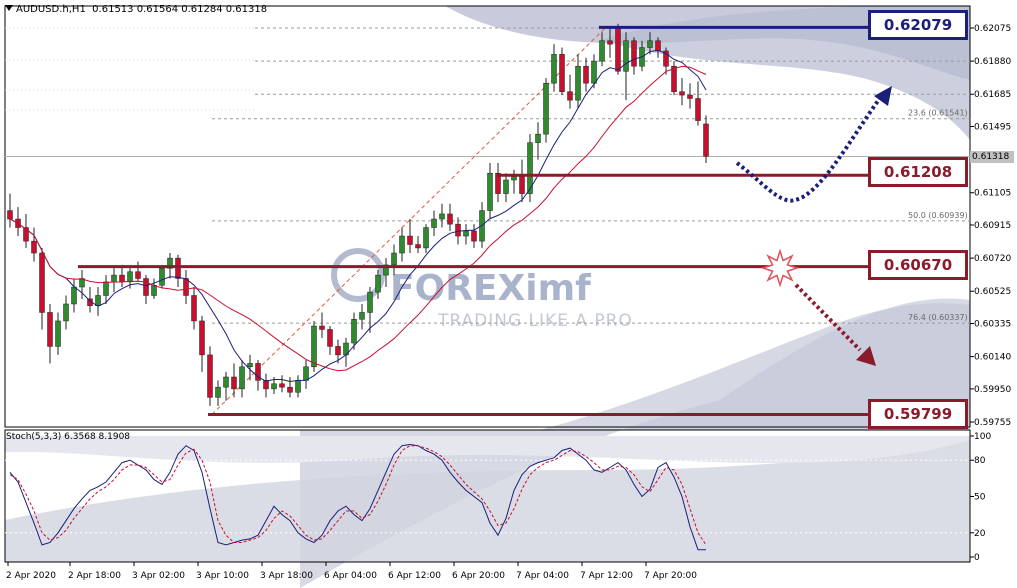 This screenshot has height=588, width=1017. I want to click on price-tick-label: 0.61105, so click(992, 194).